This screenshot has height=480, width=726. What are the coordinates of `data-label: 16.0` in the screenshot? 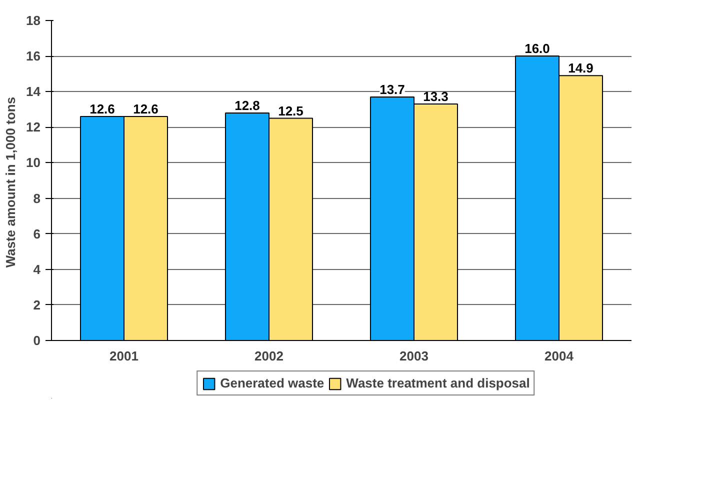 It's located at (537, 48).